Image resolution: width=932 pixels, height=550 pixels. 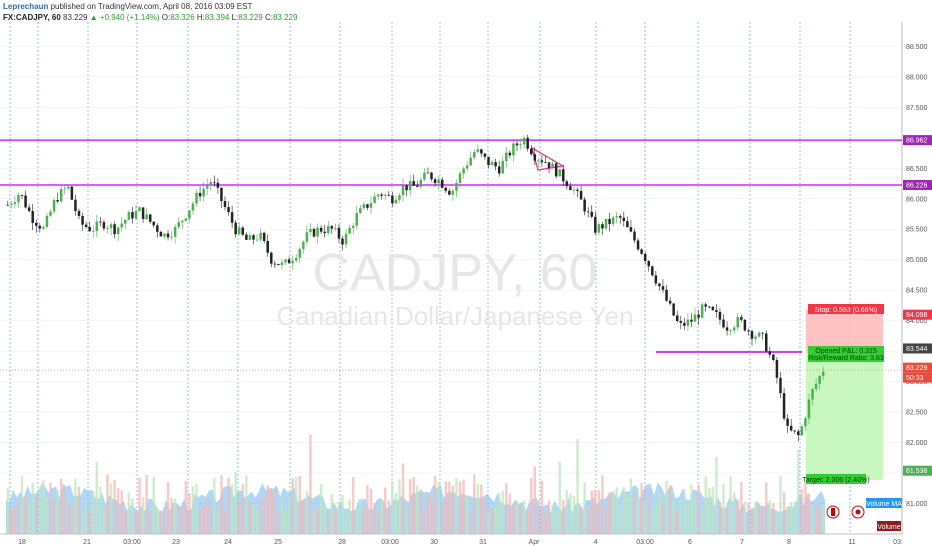 I want to click on price-badge-text: 83.544, so click(x=917, y=349).